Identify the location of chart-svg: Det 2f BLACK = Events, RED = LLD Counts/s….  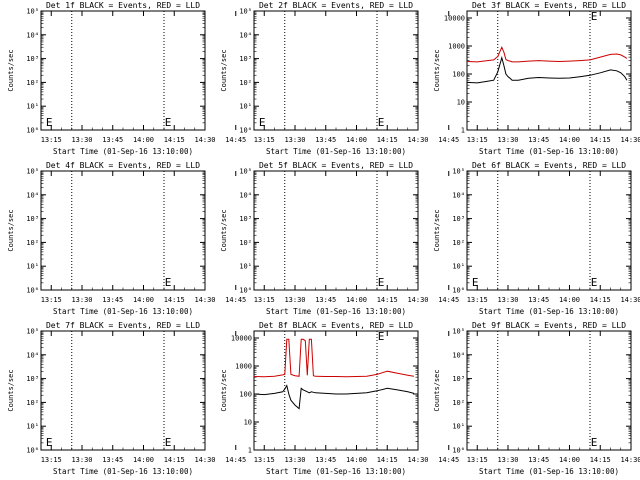
(339, 78).